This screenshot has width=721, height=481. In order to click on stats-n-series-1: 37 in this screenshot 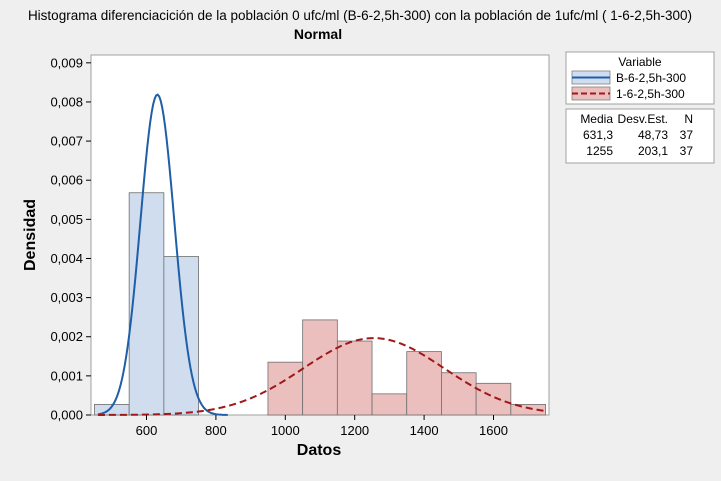, I will do `click(687, 135)`.